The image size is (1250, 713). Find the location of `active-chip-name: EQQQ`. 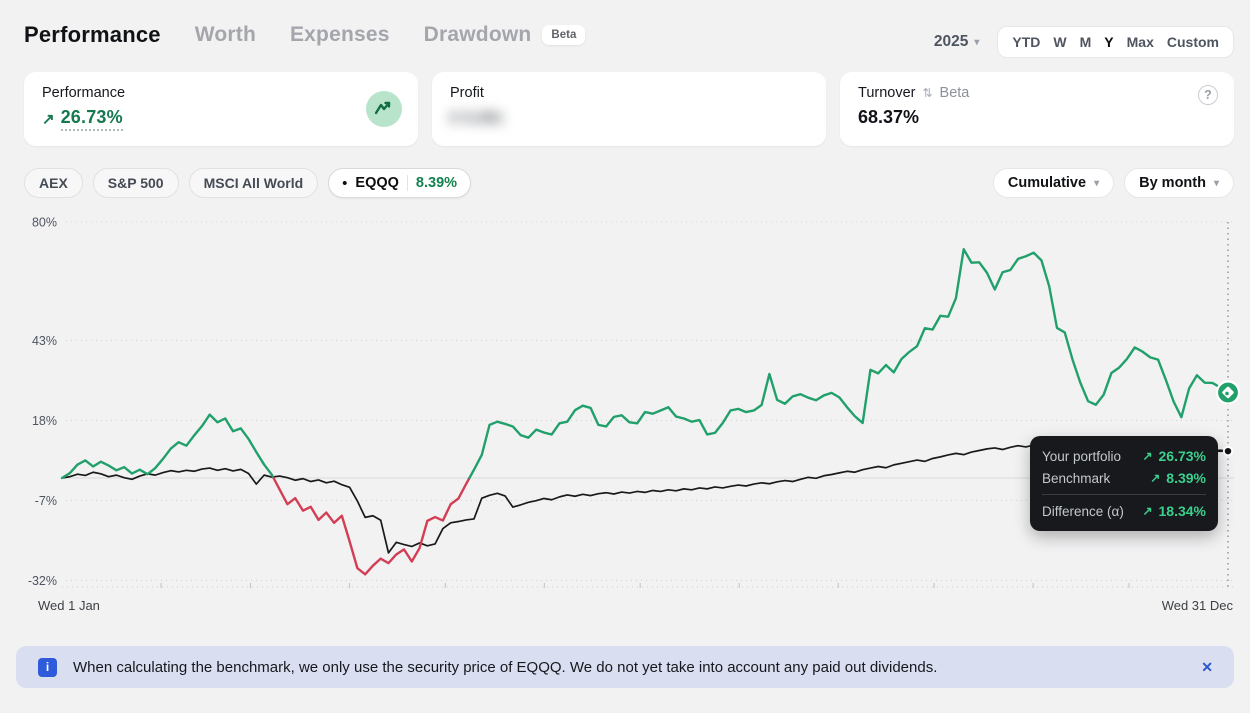

active-chip-name: EQQQ is located at coordinates (377, 183).